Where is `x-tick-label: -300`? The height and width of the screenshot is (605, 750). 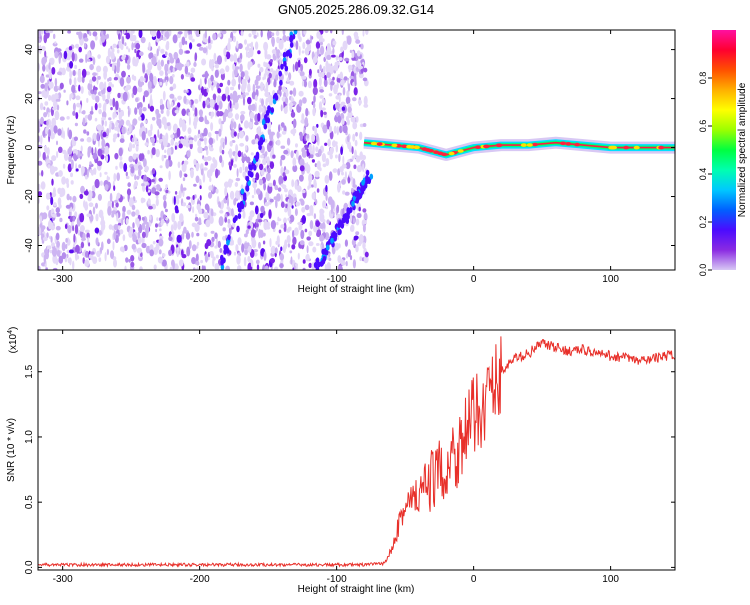 x-tick-label: -300 is located at coordinates (63, 279).